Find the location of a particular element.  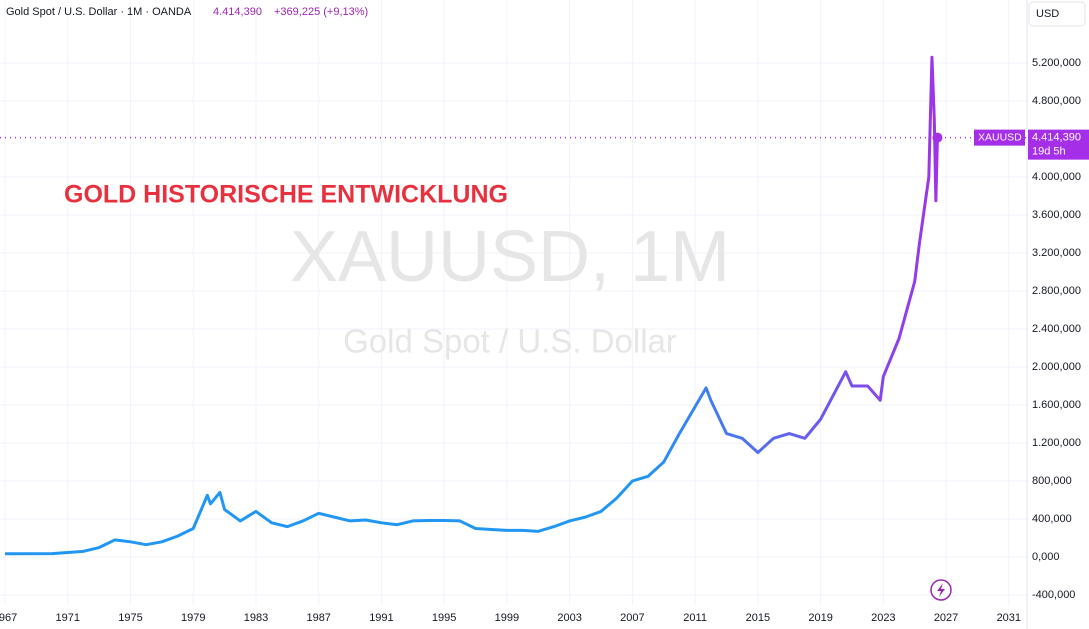

header-symbol: Gold Spot / U.S. Dollar · 1M · OANDA is located at coordinates (99, 12).